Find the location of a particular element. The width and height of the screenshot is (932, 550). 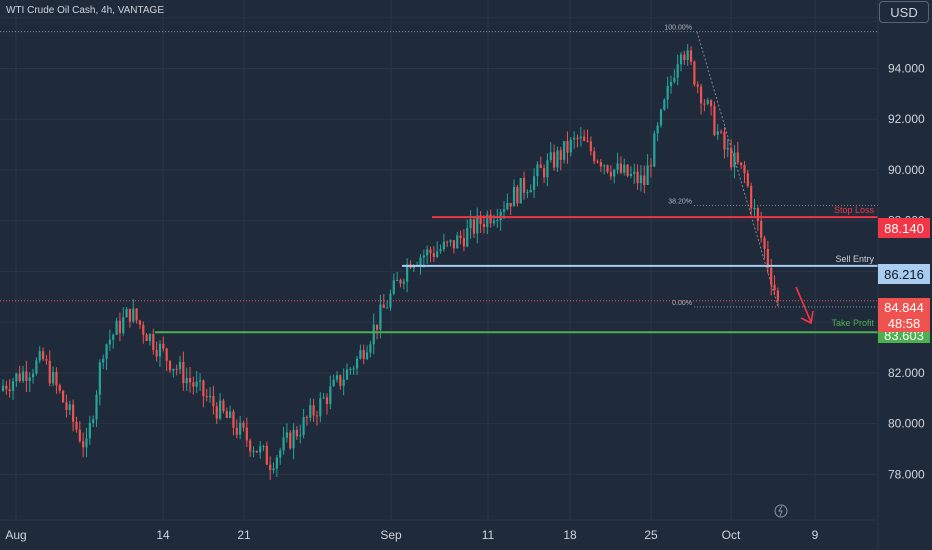

y-tick-label: 78.000 is located at coordinates (906, 474).